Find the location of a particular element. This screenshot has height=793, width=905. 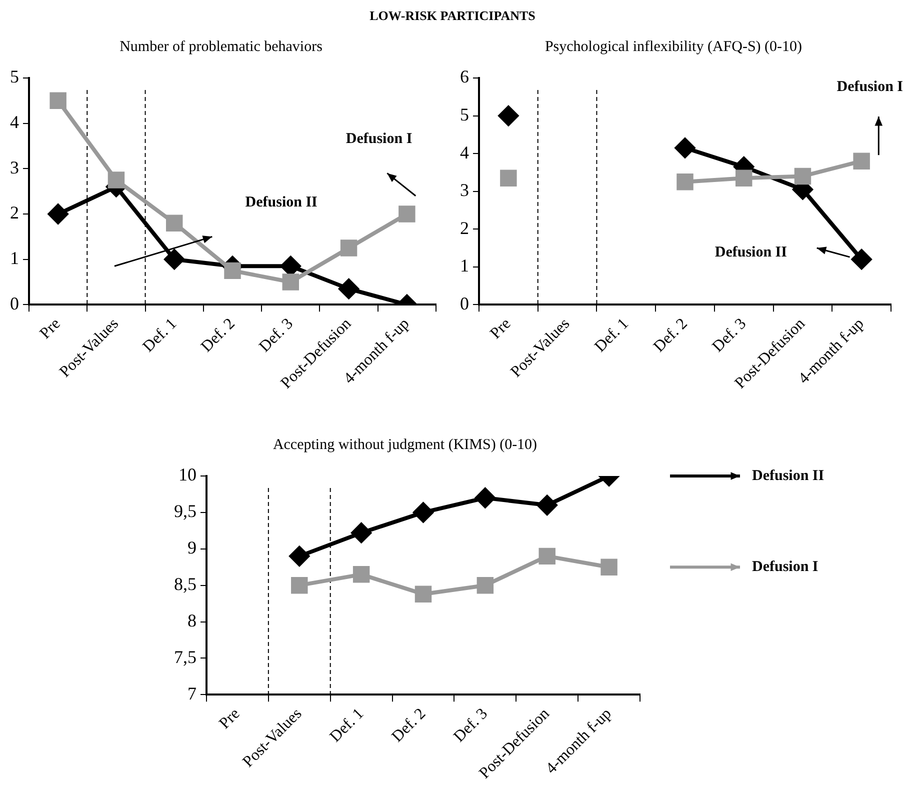

legend-label: Defusion II is located at coordinates (788, 476).